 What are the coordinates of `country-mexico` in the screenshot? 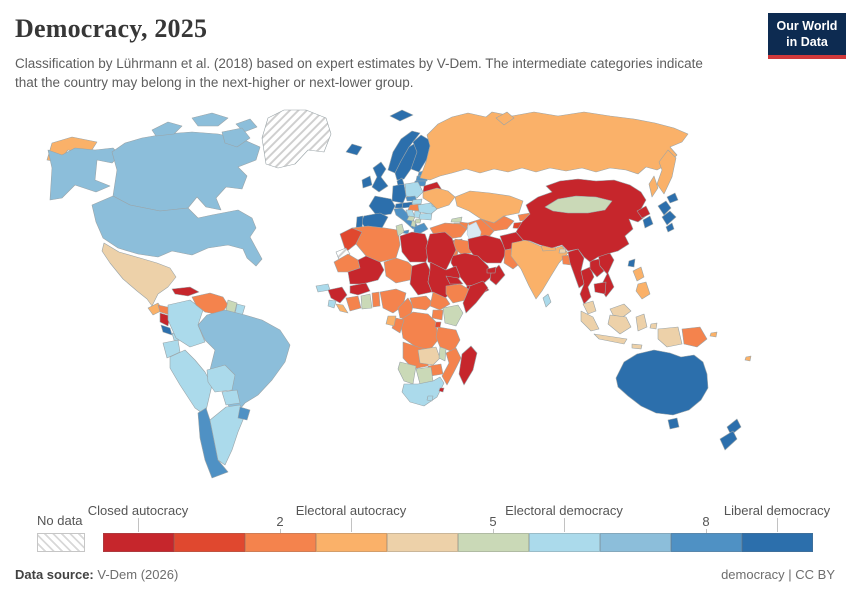 It's located at (139, 274).